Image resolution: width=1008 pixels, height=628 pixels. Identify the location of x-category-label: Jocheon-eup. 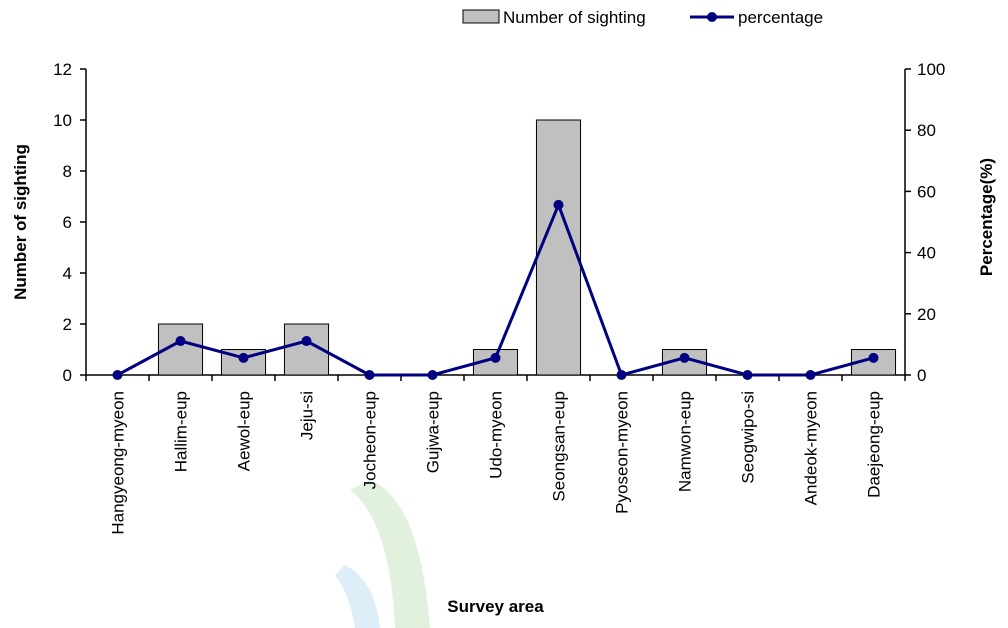
(370, 440).